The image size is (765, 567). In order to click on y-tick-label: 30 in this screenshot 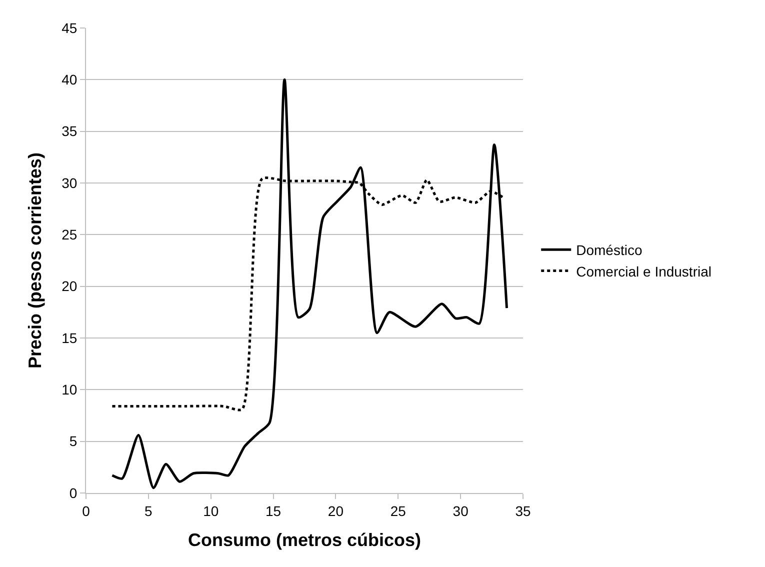, I will do `click(70, 182)`.